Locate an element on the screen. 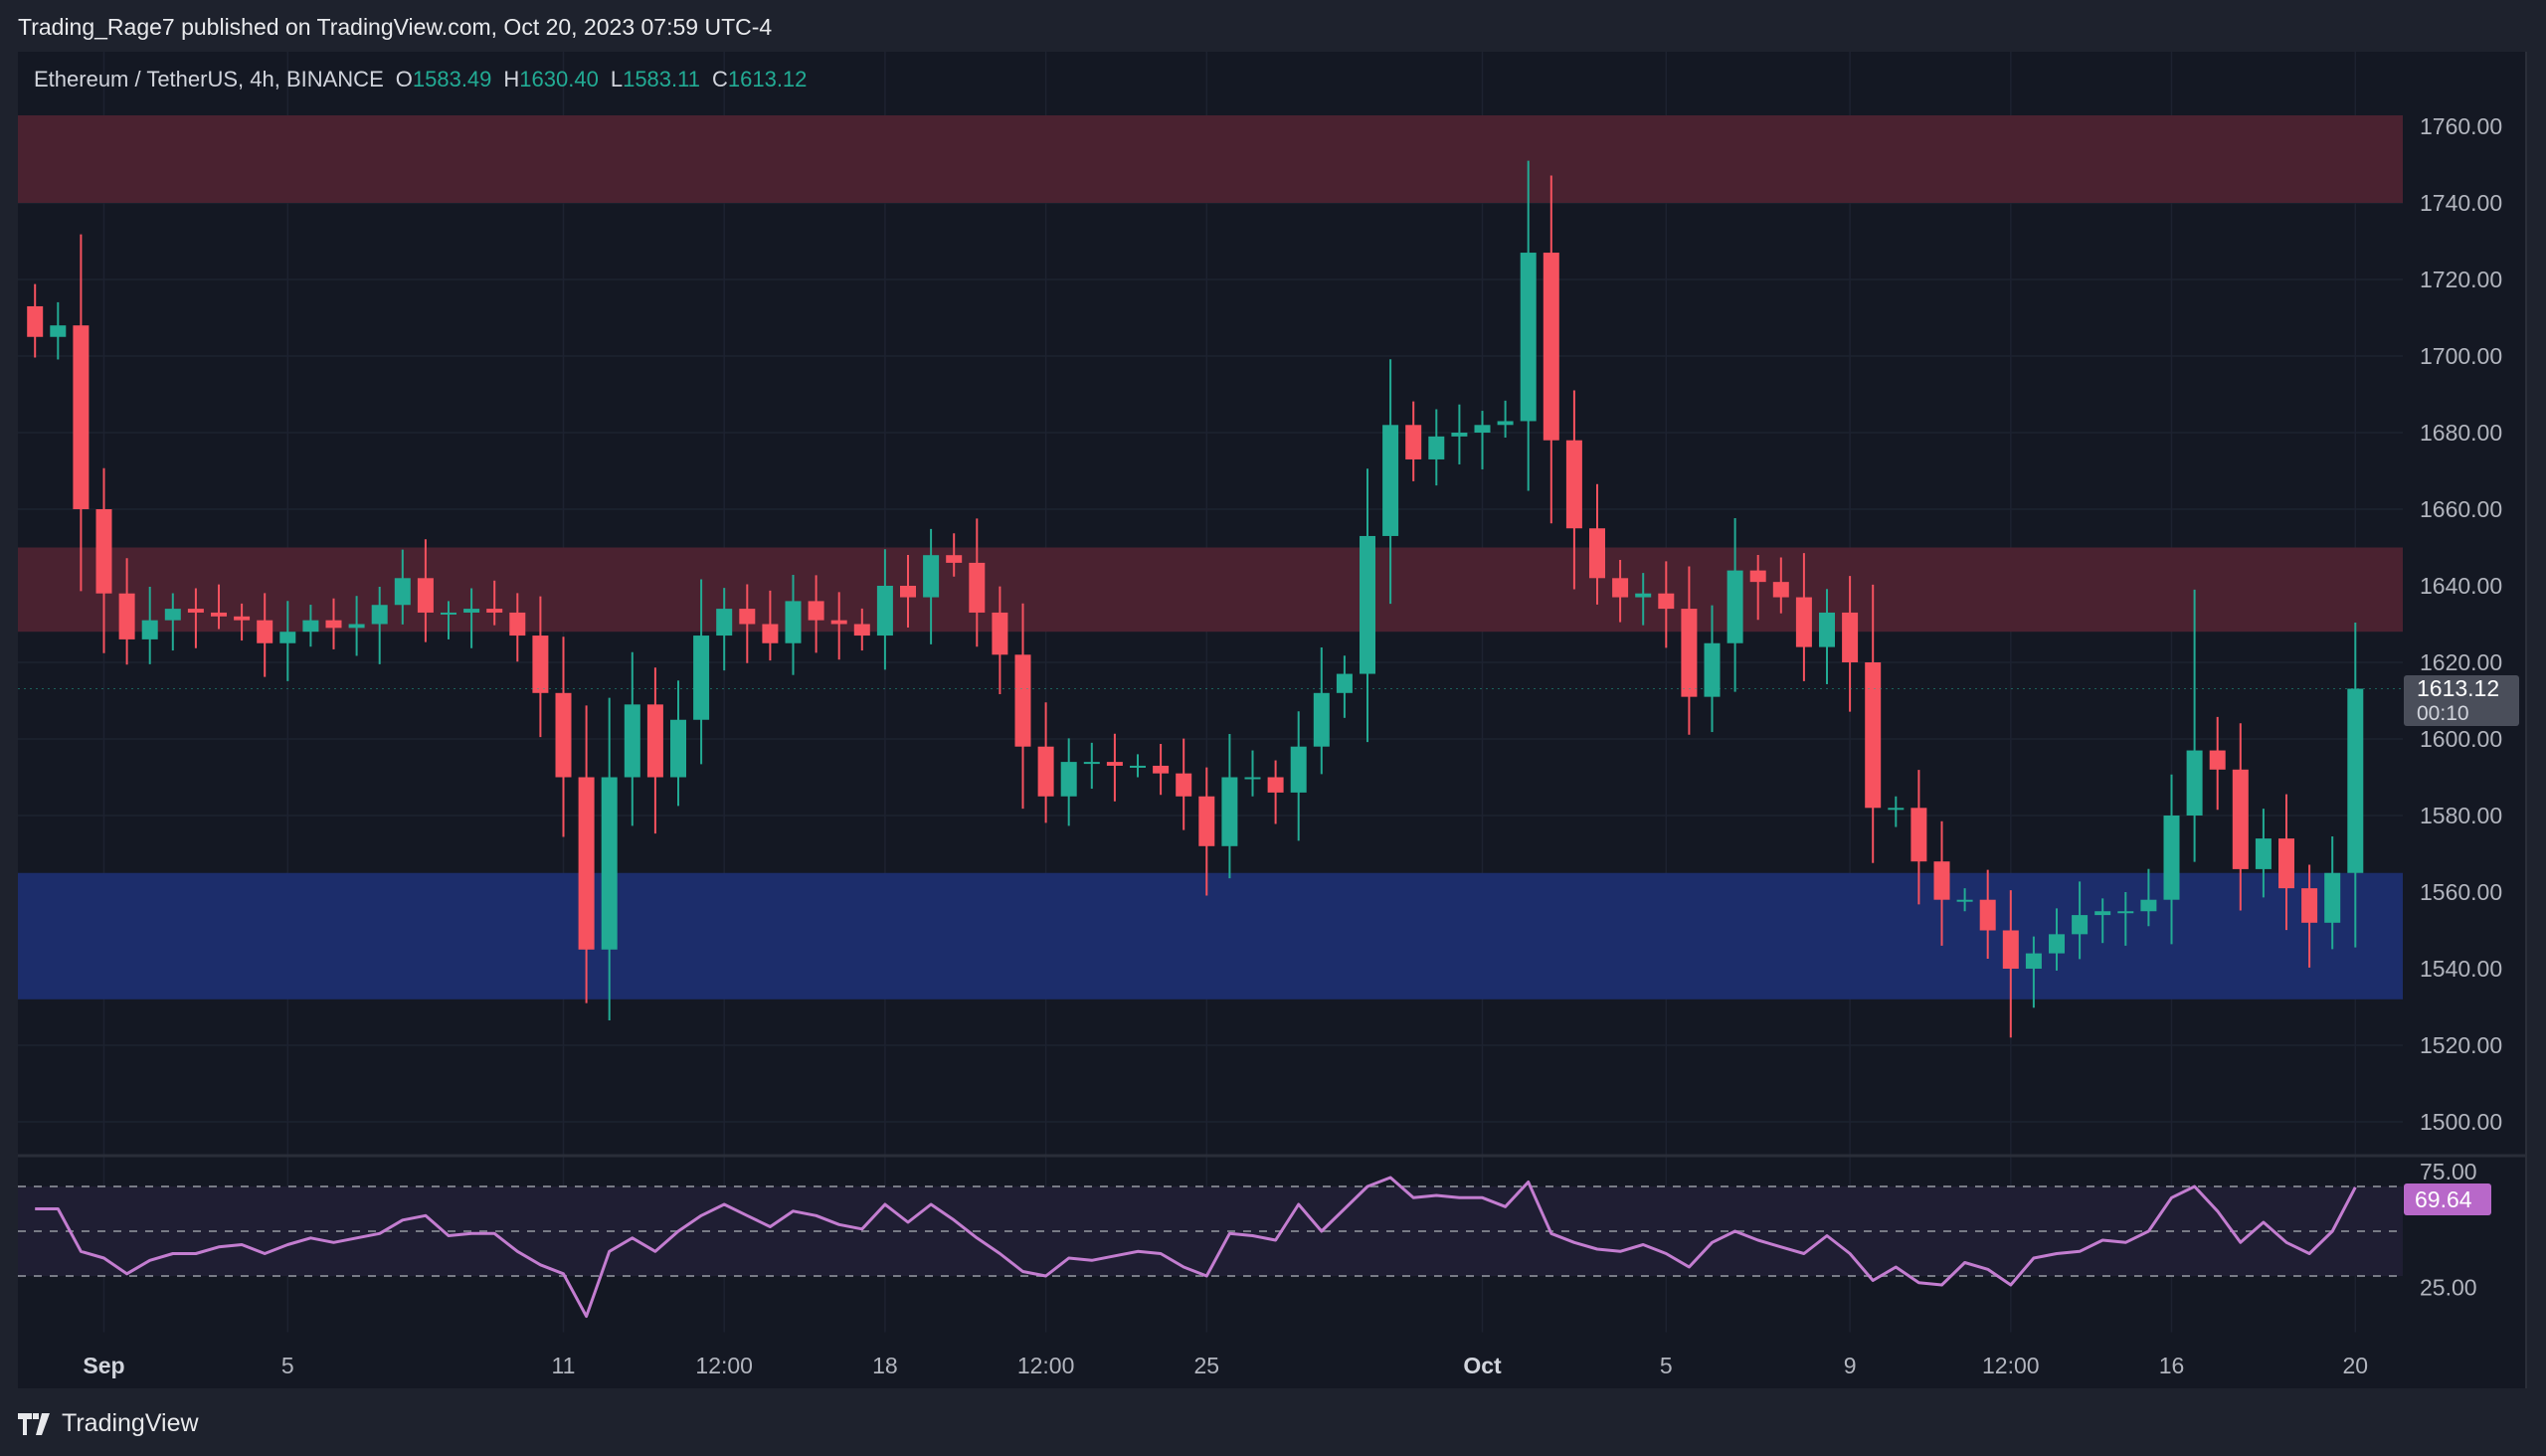 The width and height of the screenshot is (2546, 1456). symbol-title: Ethereum / TetherUS, 4h, BINANCE is located at coordinates (209, 79).